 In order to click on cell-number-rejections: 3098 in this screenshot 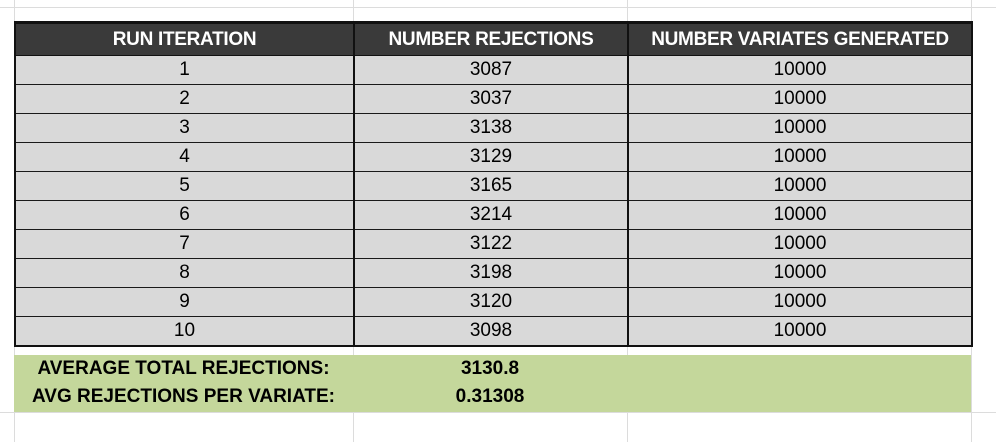, I will do `click(491, 331)`.